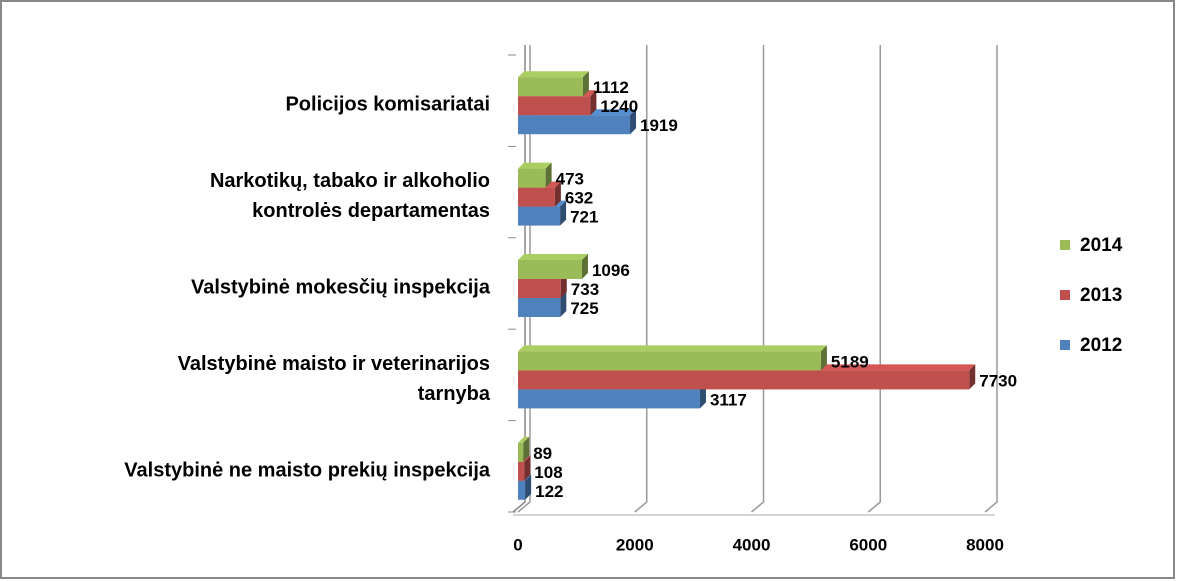 The width and height of the screenshot is (1177, 581). What do you see at coordinates (728, 399) in the screenshot?
I see `value-label: 3117` at bounding box center [728, 399].